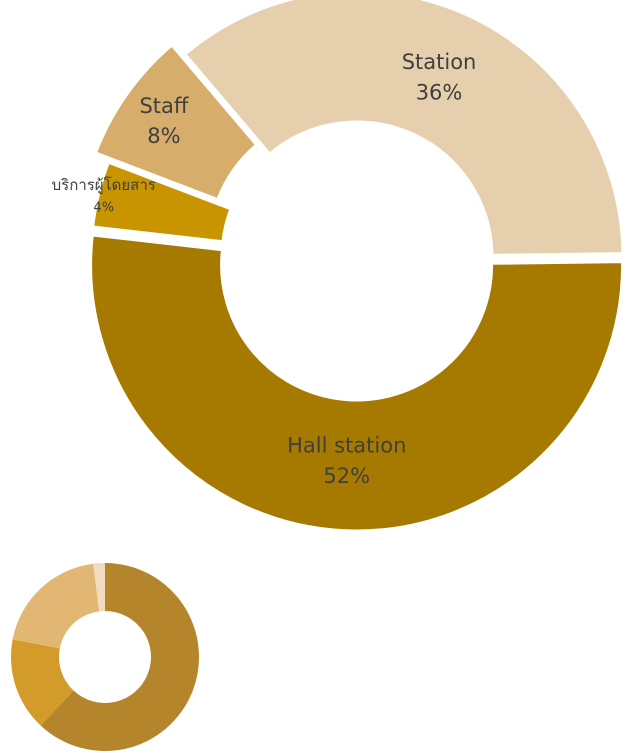 This screenshot has height=753, width=630. What do you see at coordinates (439, 62) in the screenshot?
I see `slice-label-station: Station` at bounding box center [439, 62].